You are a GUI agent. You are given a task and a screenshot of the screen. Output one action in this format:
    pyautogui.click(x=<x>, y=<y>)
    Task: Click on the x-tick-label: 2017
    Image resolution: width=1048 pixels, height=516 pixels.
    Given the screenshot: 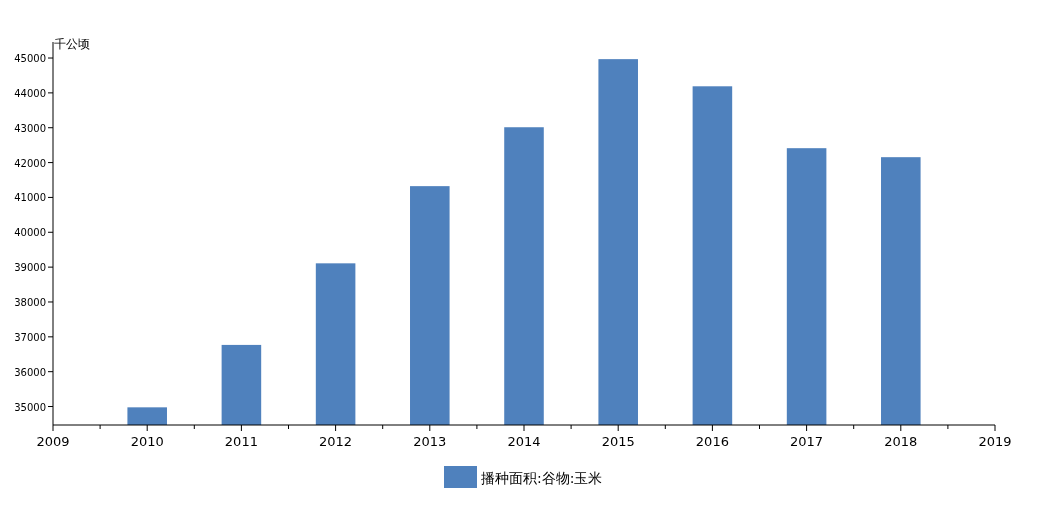 What is the action you would take?
    pyautogui.click(x=807, y=441)
    